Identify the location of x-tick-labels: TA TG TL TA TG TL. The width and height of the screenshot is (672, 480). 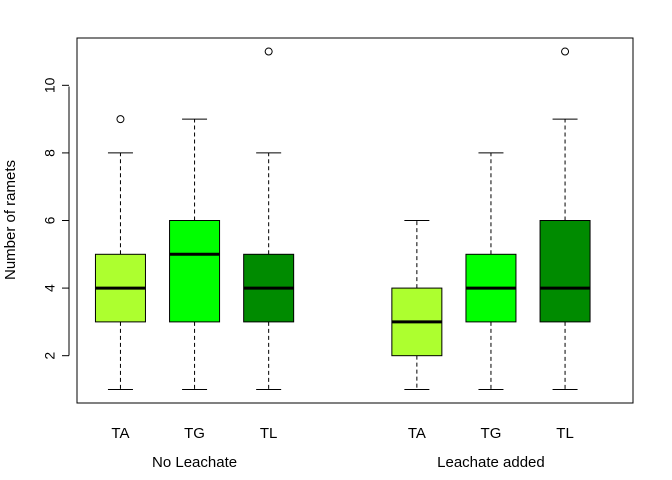
(342, 433).